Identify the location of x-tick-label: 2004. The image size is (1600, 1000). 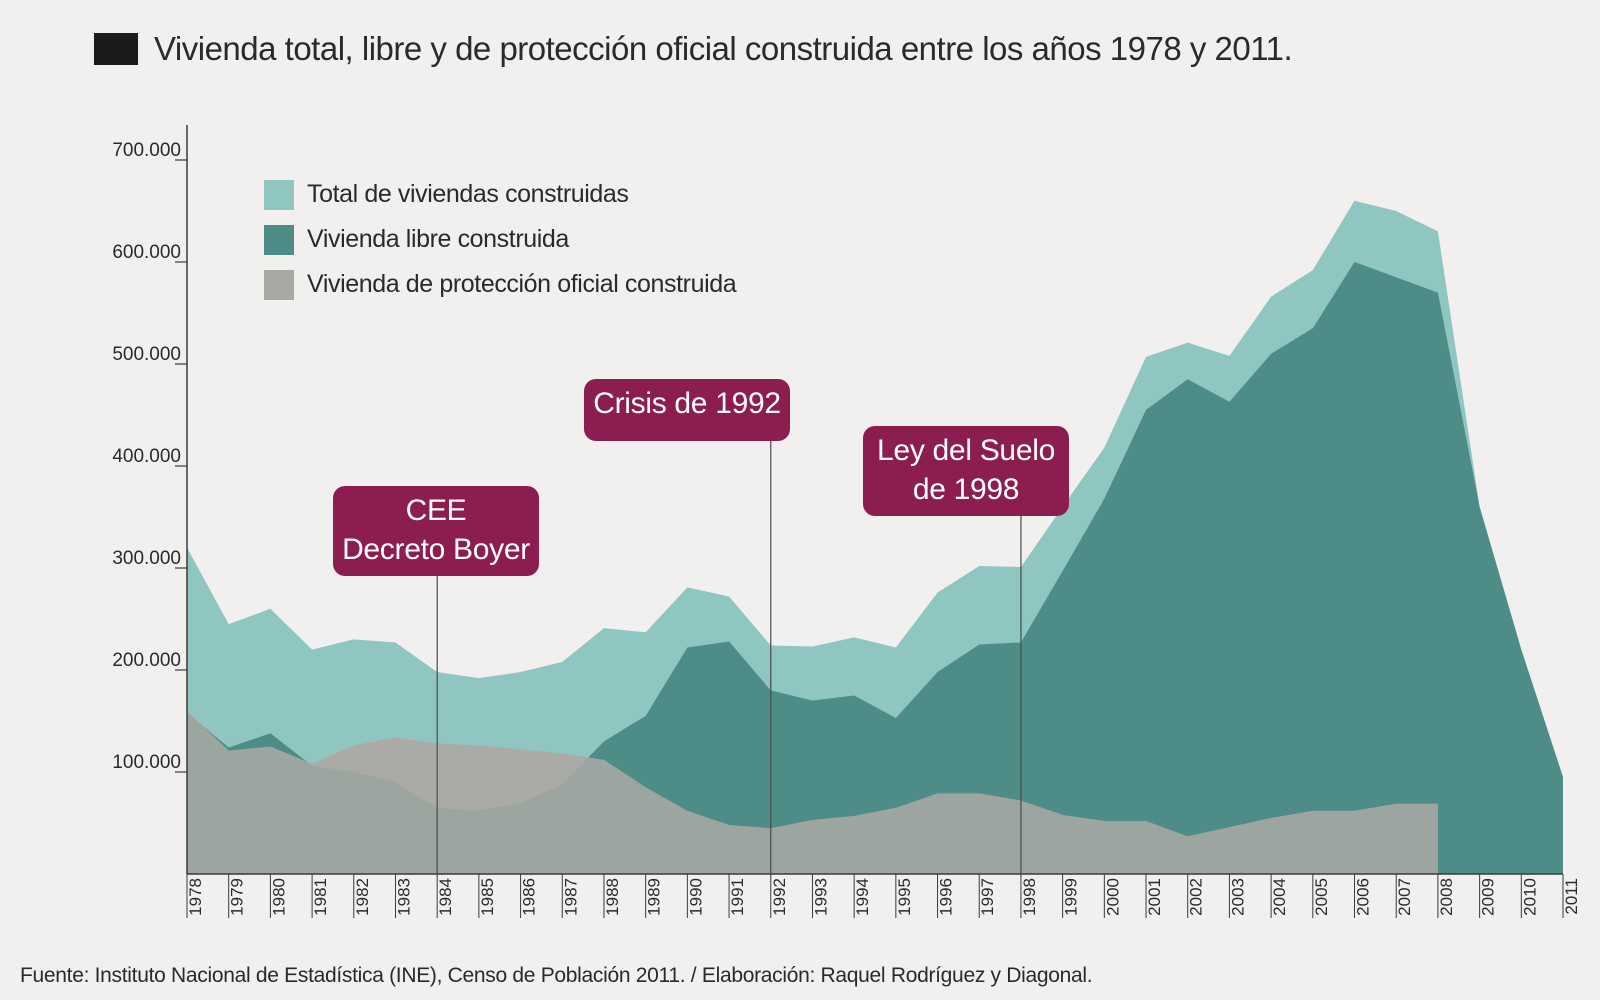
(1279, 897).